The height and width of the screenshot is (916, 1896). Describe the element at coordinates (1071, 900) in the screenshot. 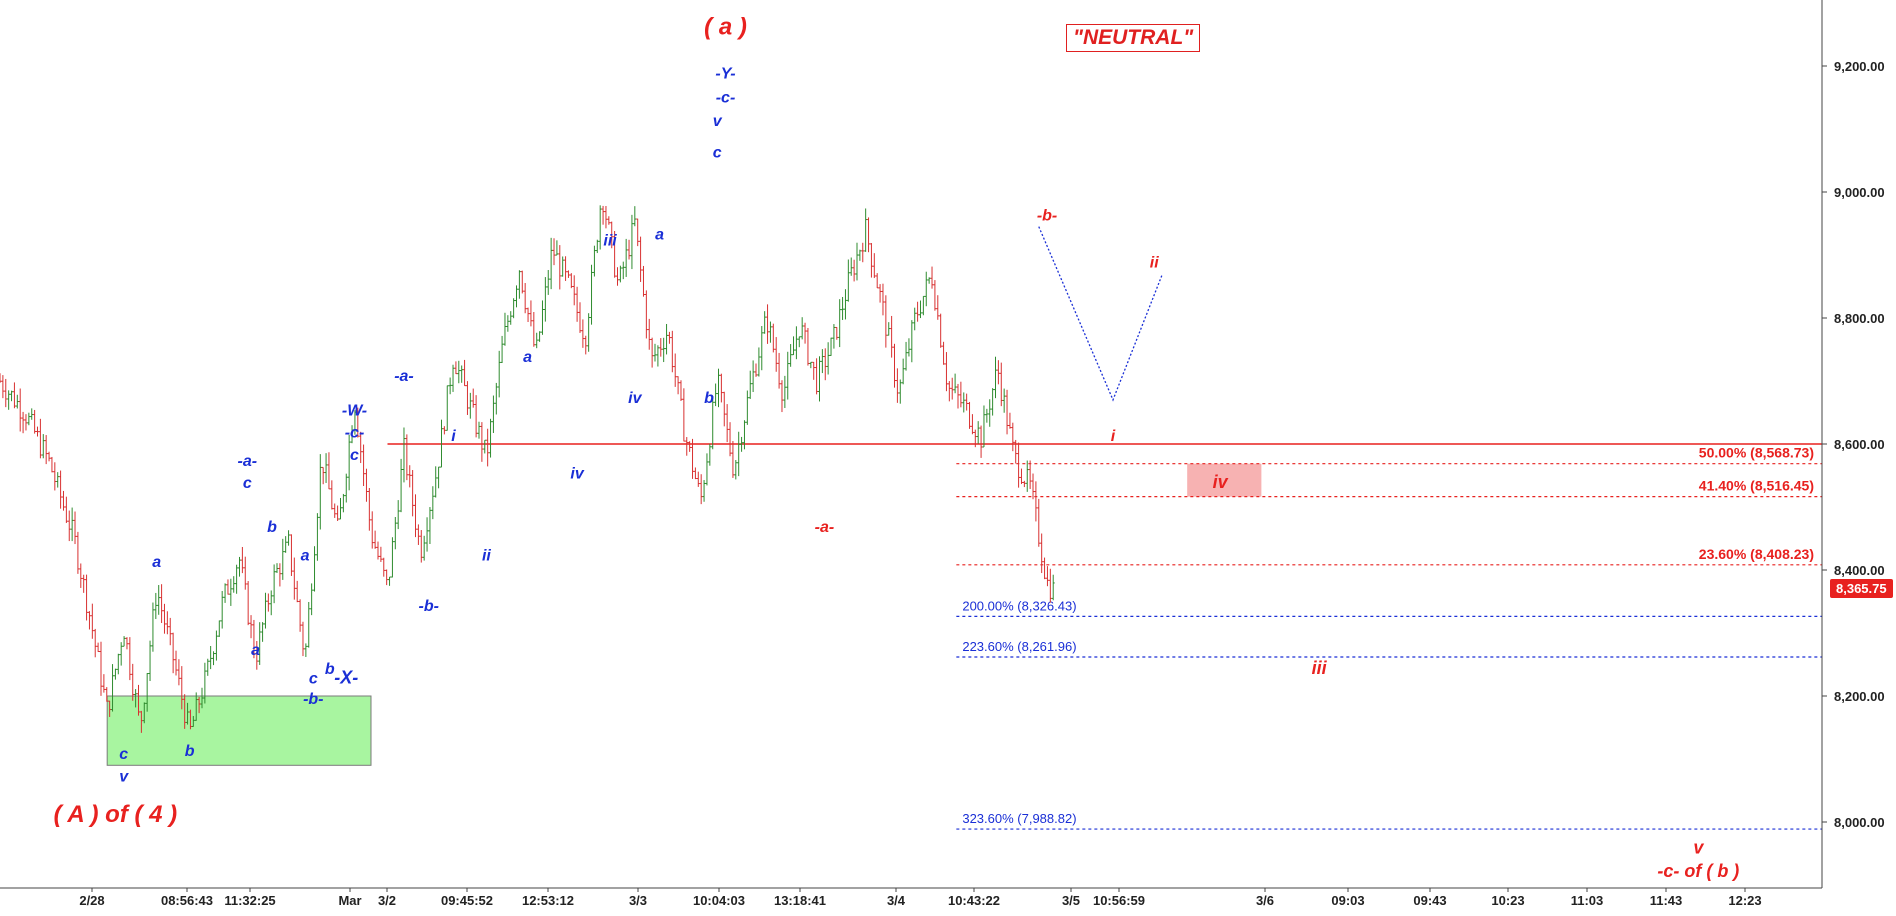

I see `x-tick-label-12: 3/5` at that location.